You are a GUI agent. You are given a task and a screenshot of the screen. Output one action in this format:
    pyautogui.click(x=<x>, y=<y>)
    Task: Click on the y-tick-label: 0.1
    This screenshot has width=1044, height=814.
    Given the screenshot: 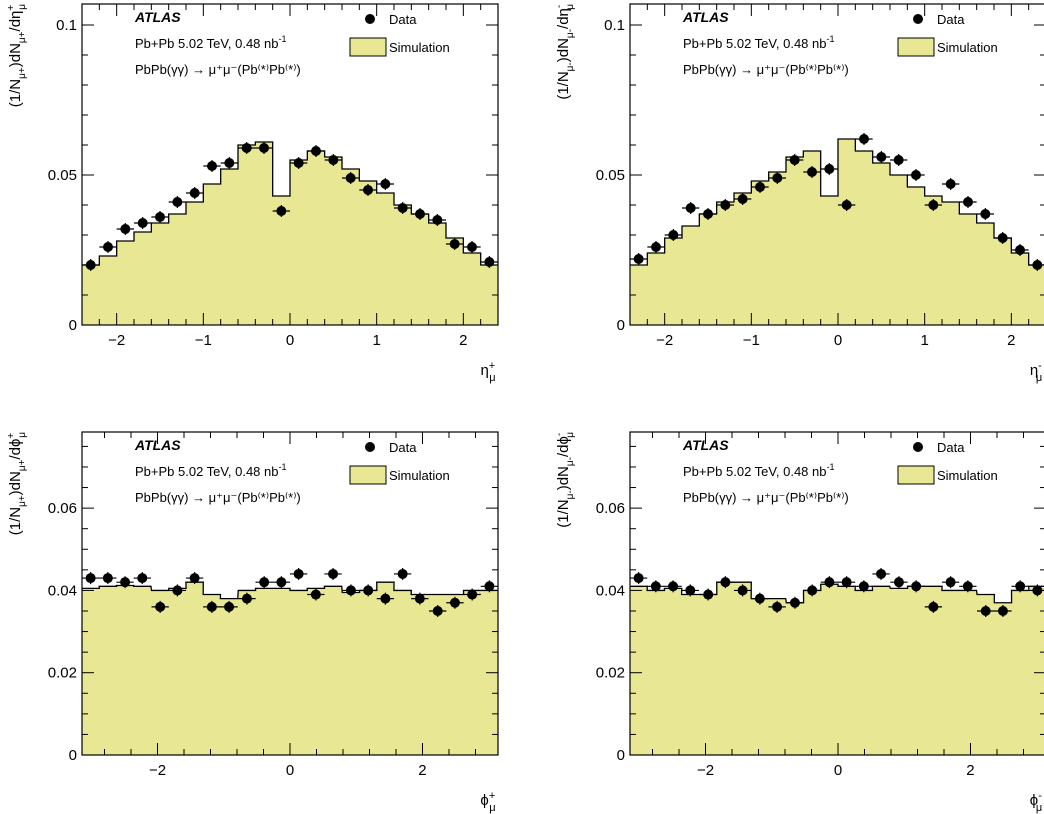 What is the action you would take?
    pyautogui.click(x=66, y=25)
    